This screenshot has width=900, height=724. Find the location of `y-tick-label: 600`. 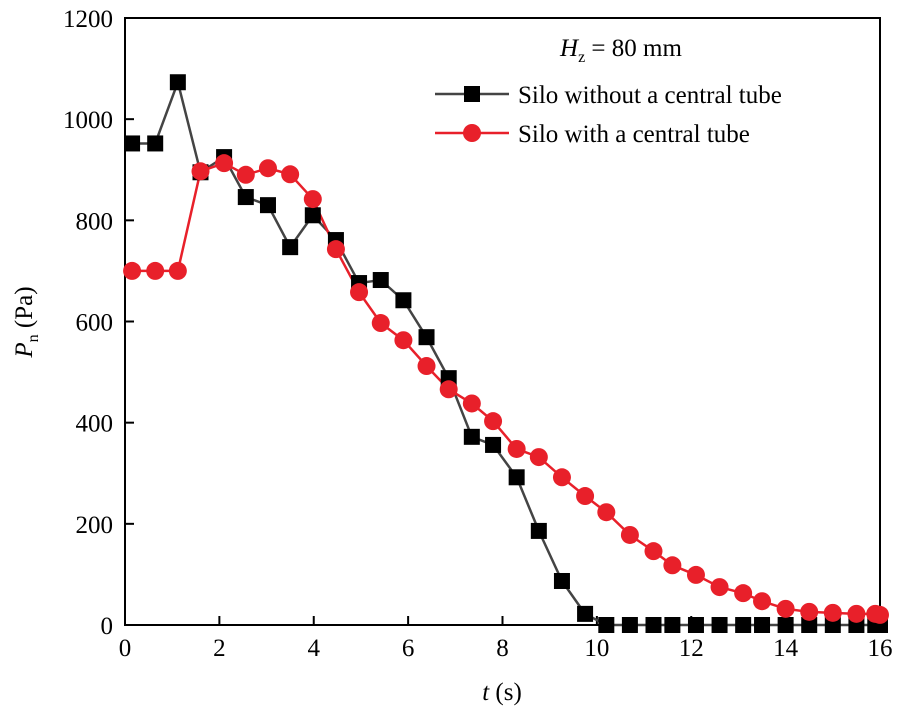

y-tick-label: 600 is located at coordinates (95, 323).